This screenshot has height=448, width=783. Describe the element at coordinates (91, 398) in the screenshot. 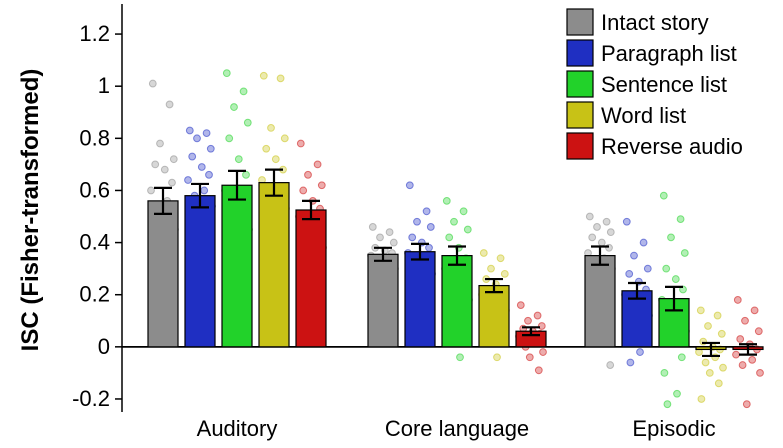

I see `y-tick-label: -0.2` at that location.